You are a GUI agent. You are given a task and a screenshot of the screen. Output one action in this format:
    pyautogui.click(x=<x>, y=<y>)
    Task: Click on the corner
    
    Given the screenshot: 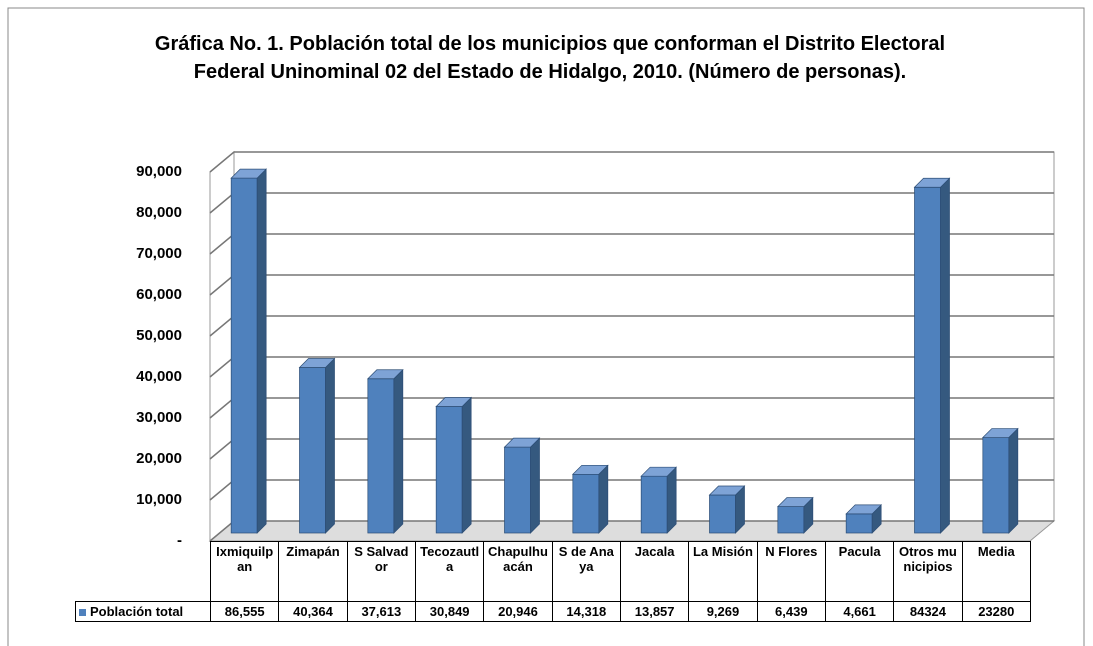 What is the action you would take?
    pyautogui.click(x=143, y=571)
    